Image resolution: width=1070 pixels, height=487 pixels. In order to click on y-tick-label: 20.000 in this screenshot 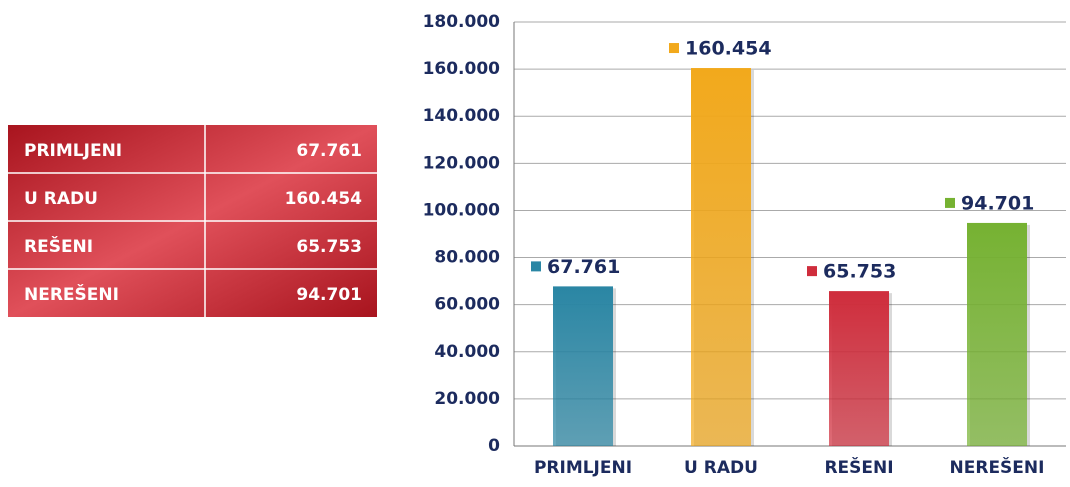, I will do `click(467, 399)`.